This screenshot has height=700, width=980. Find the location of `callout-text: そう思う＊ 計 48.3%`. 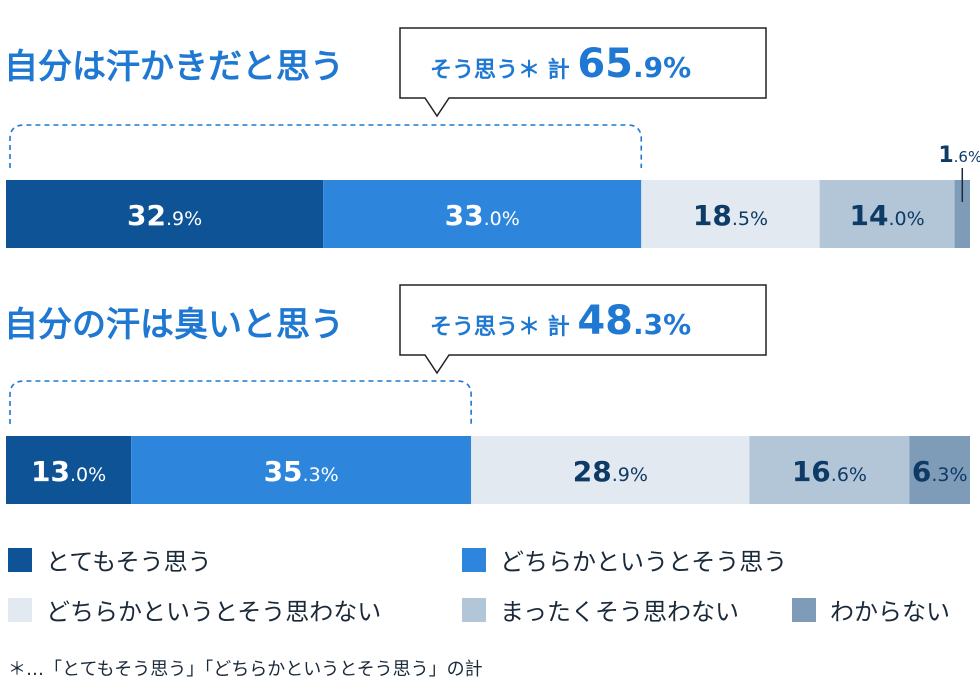

callout-text: そう思う＊ 計 48.3% is located at coordinates (560, 321).